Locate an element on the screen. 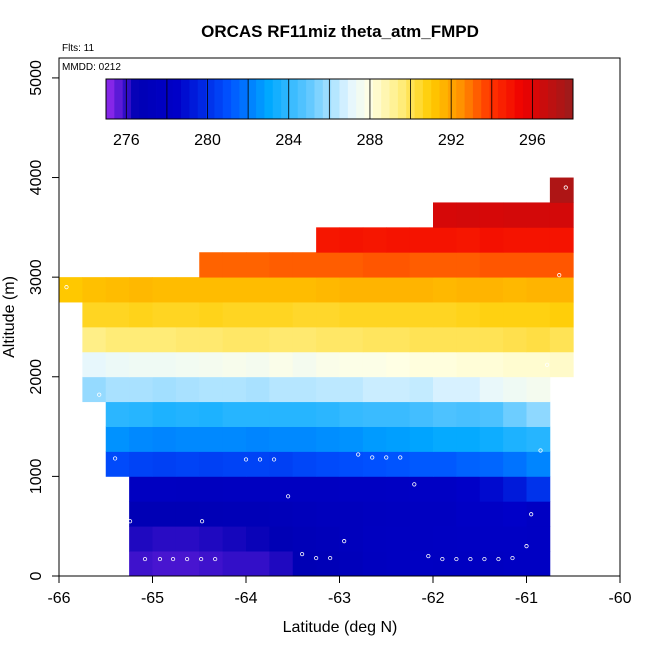 The image size is (650, 650). colorbar-tick-label: 292 is located at coordinates (451, 140).